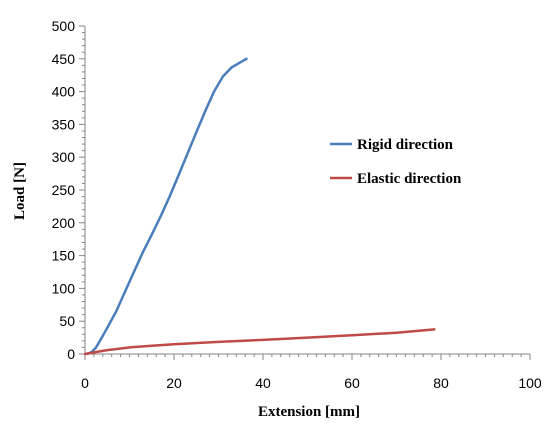 The image size is (550, 435). What do you see at coordinates (67, 321) in the screenshot?
I see `y-tick-label: 50` at bounding box center [67, 321].